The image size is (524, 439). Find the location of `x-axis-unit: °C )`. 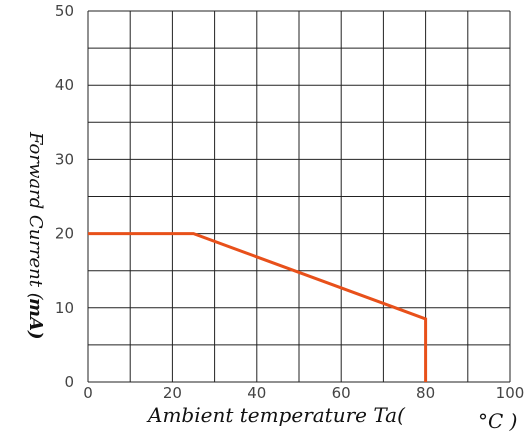

x-axis-unit: °C ) is located at coordinates (497, 421).